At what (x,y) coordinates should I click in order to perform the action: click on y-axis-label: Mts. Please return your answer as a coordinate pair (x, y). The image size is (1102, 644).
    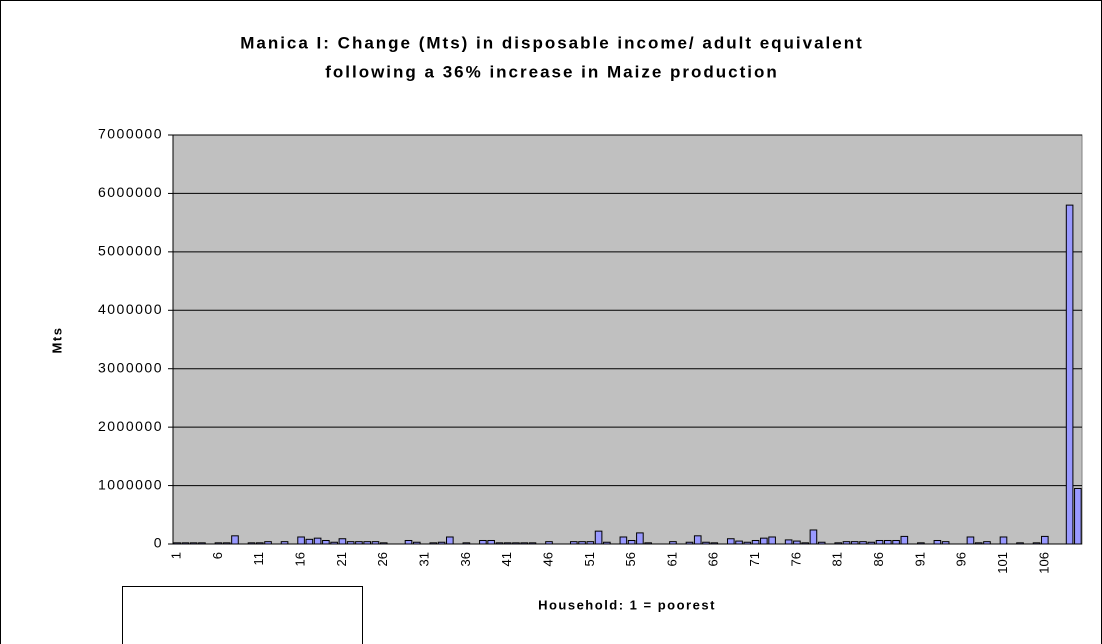
    Looking at the image, I should click on (56, 340).